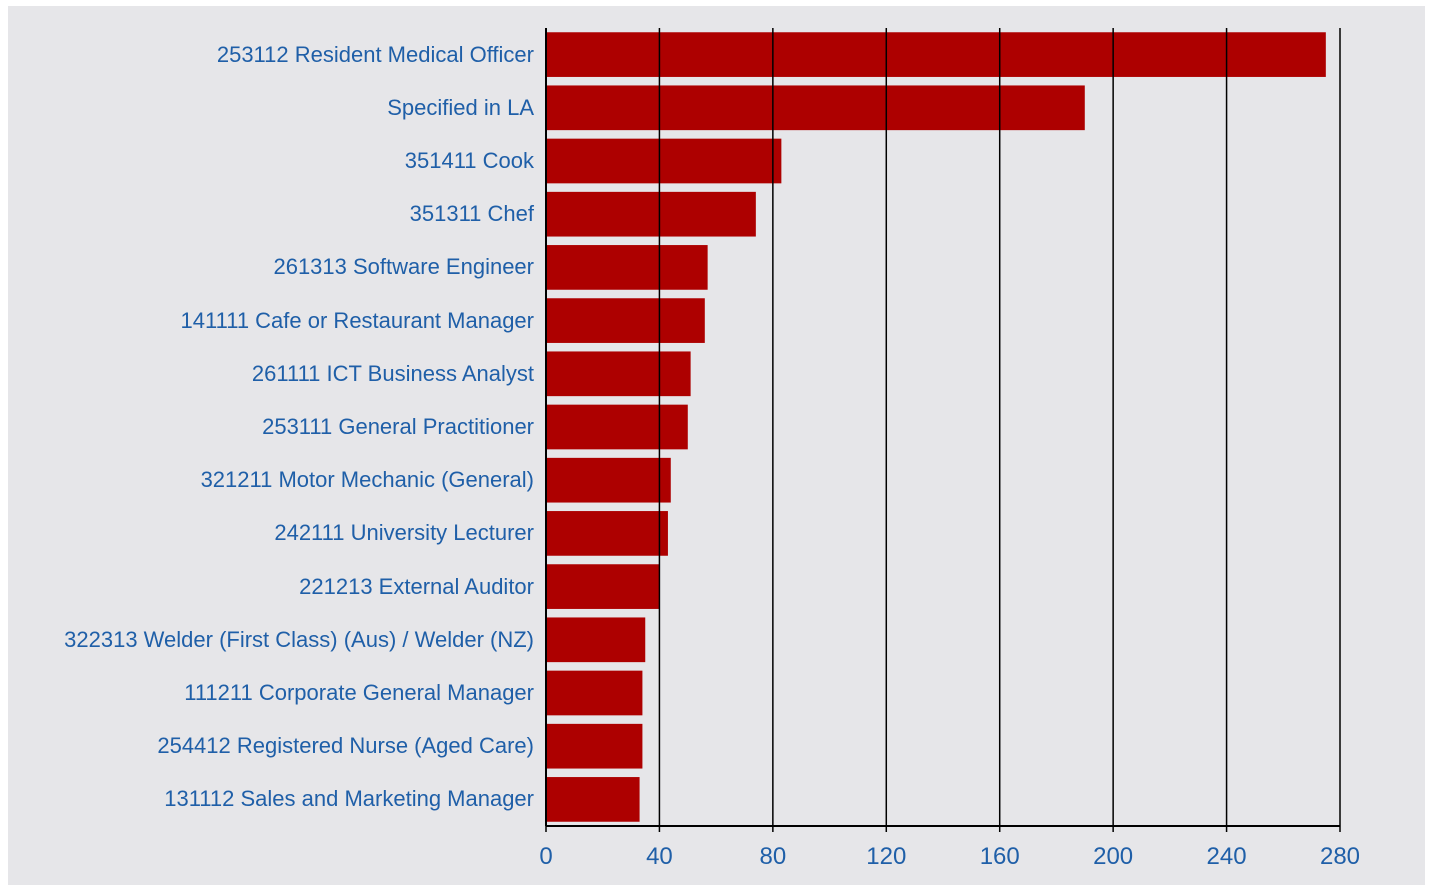 Image resolution: width=1430 pixels, height=889 pixels. I want to click on x-tick-label: 0, so click(545, 856).